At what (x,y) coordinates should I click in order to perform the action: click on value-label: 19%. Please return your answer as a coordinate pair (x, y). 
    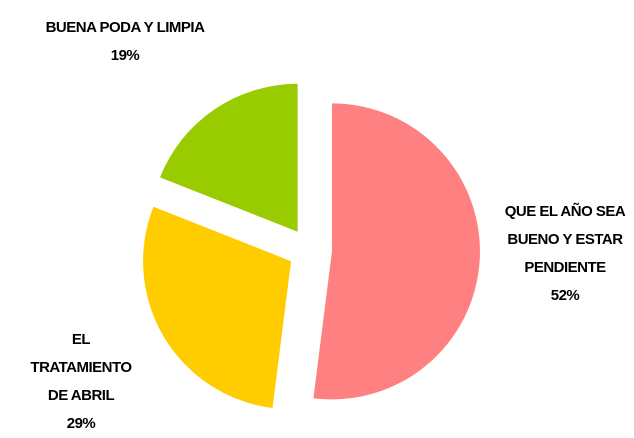
    Looking at the image, I should click on (125, 55).